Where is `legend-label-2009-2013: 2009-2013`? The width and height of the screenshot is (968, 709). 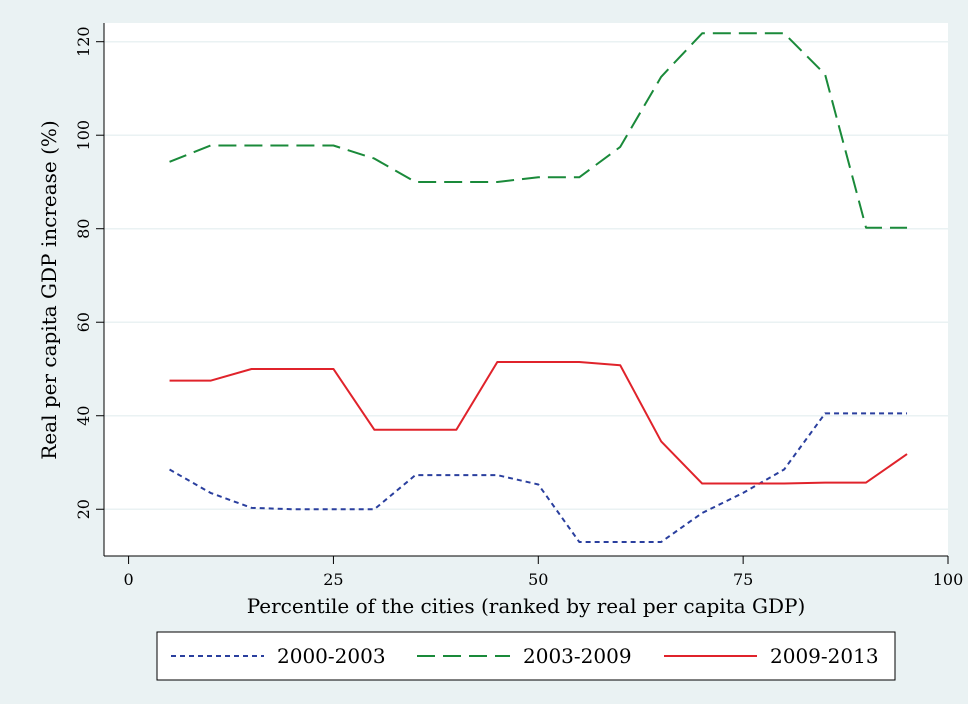
legend-label-2009-2013: 2009-2013 is located at coordinates (824, 656).